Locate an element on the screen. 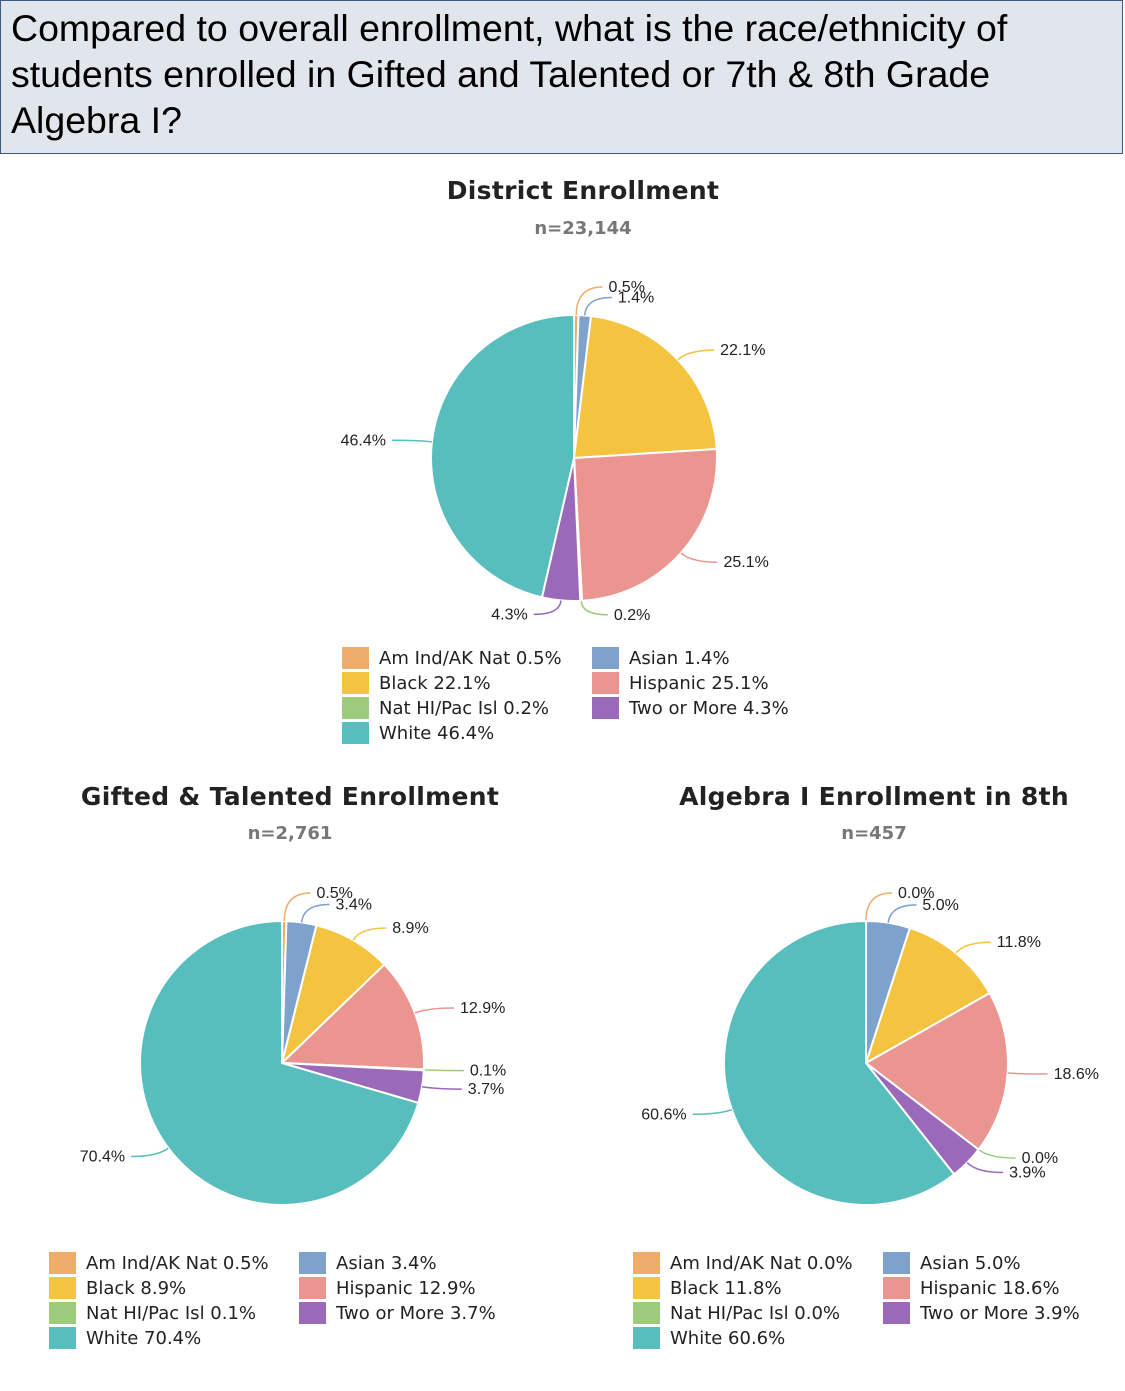 This screenshot has height=1391, width=1125. leader-line-algebra-asian is located at coordinates (902, 913).